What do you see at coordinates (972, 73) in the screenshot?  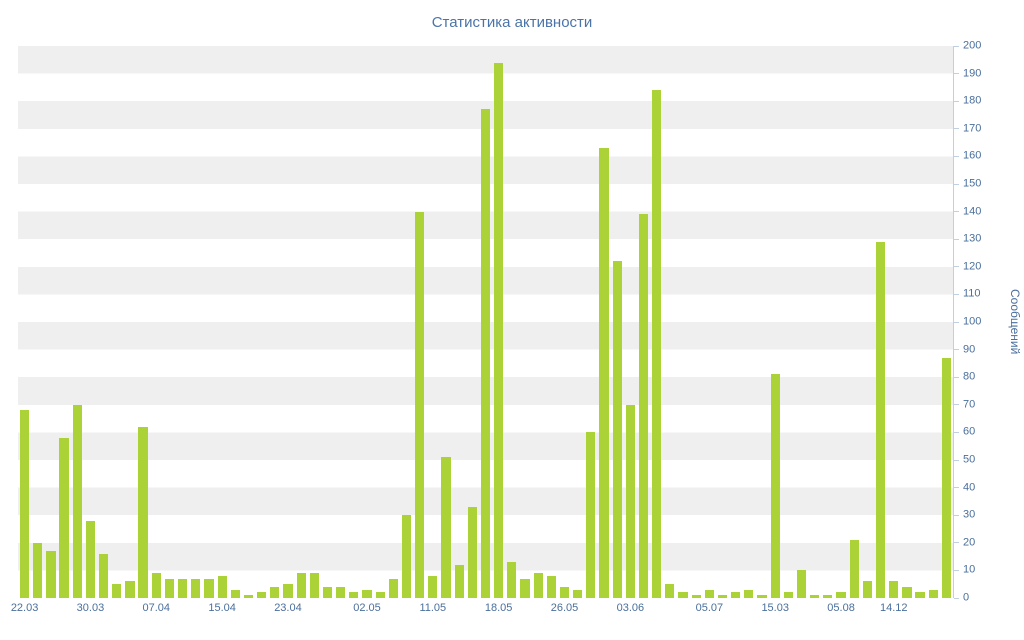 I see `y-tick-label: 190` at bounding box center [972, 73].